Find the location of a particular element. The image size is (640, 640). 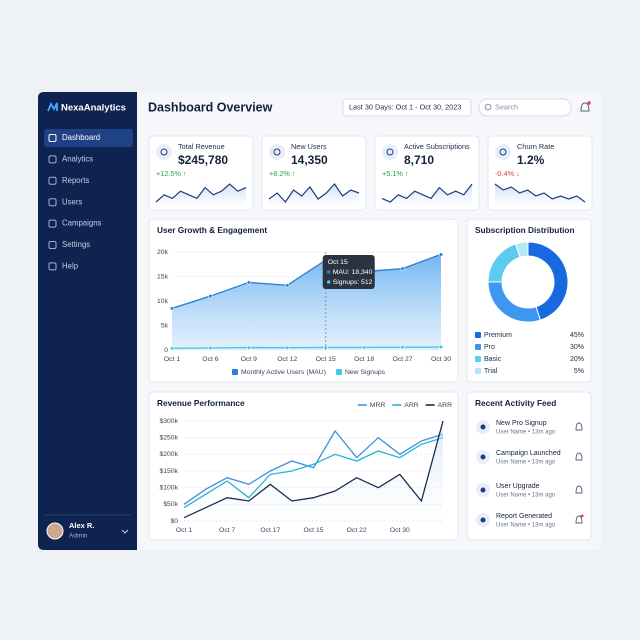

kpi-label: Churn Rate is located at coordinates (535, 146).